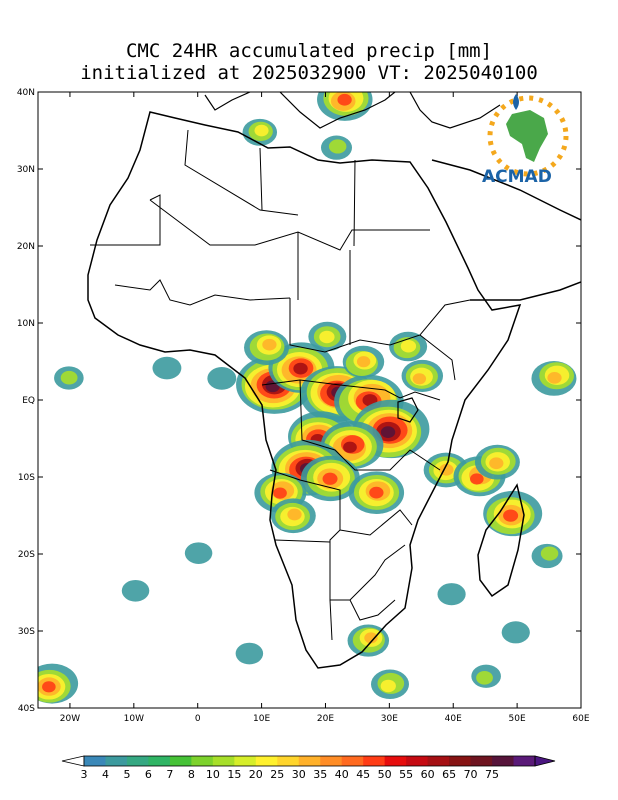  Describe the element at coordinates (26, 324) in the screenshot. I see `lat-label: 10N` at that location.